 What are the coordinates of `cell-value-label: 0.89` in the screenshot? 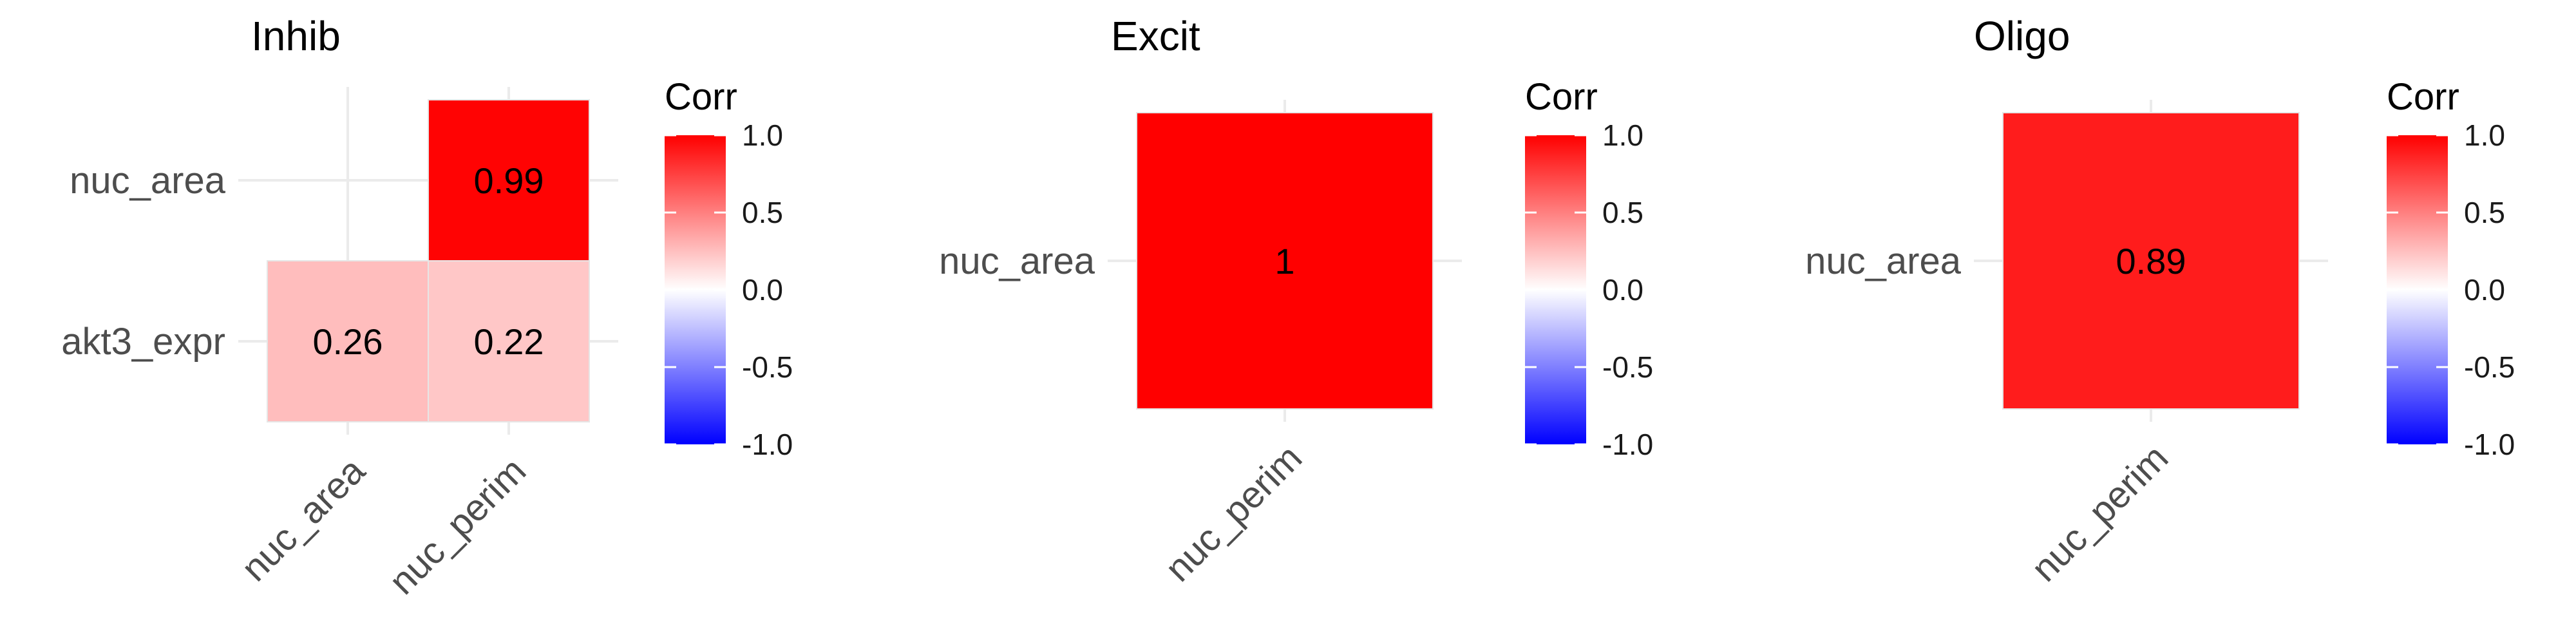 It's located at (2151, 261).